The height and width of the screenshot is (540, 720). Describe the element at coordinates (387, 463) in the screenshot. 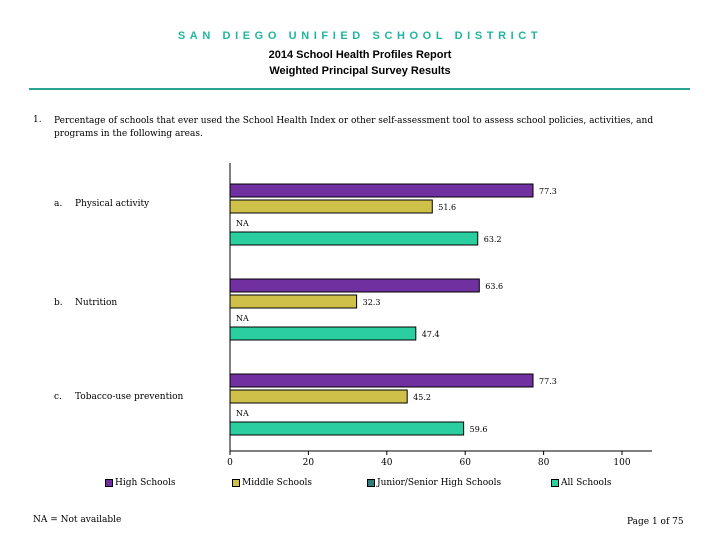

I see `x-tick-label-40: 40` at that location.